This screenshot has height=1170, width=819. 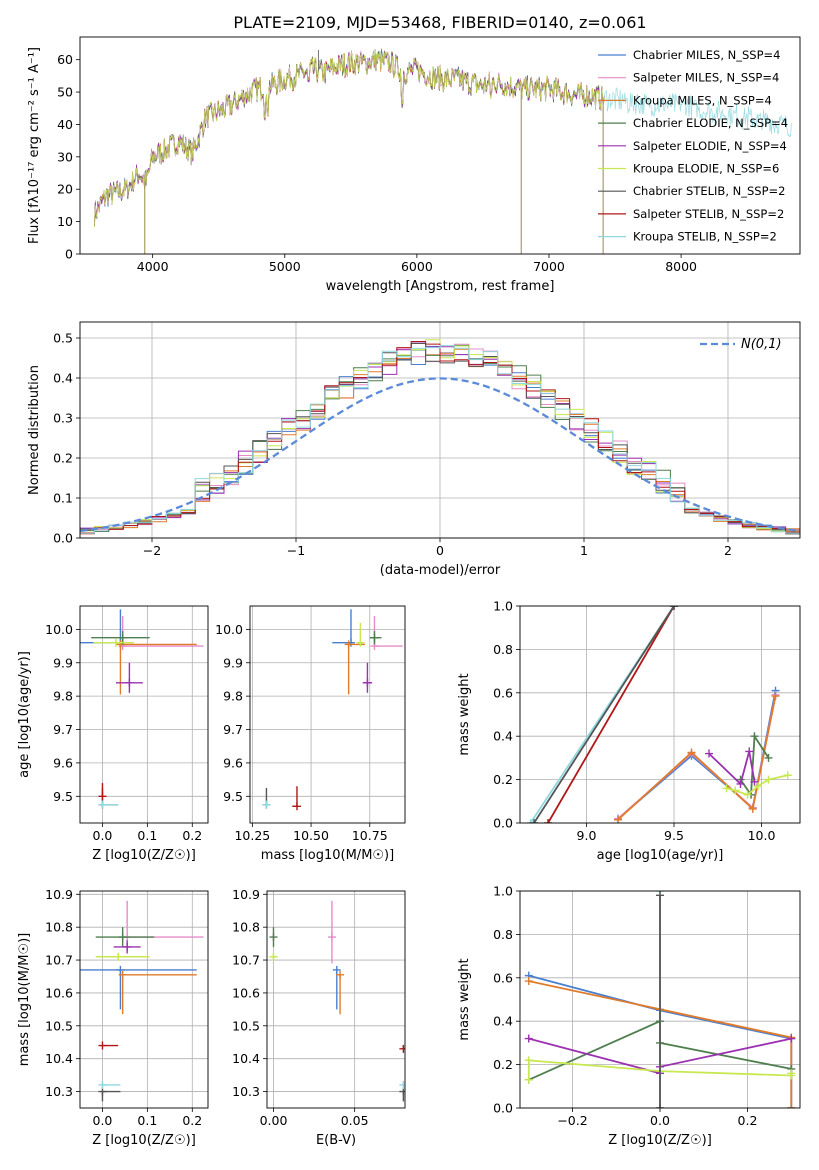 What do you see at coordinates (233, 796) in the screenshot?
I see `y-tick-label: 9.5` at bounding box center [233, 796].